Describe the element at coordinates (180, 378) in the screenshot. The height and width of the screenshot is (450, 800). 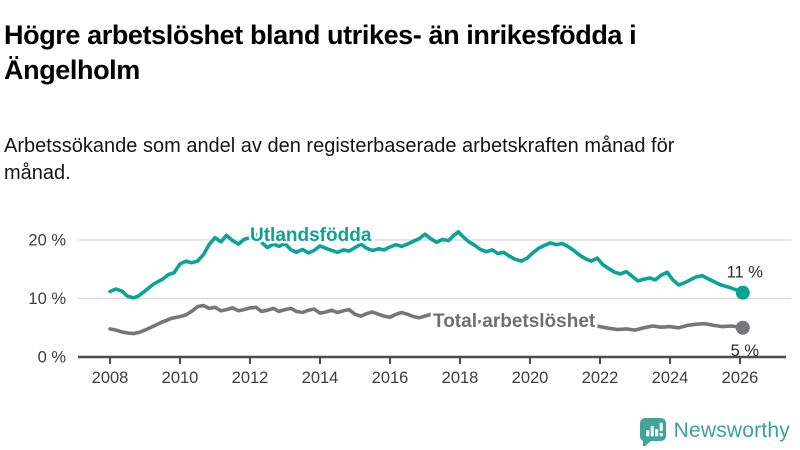
I see `x-tick-label: 2010` at that location.